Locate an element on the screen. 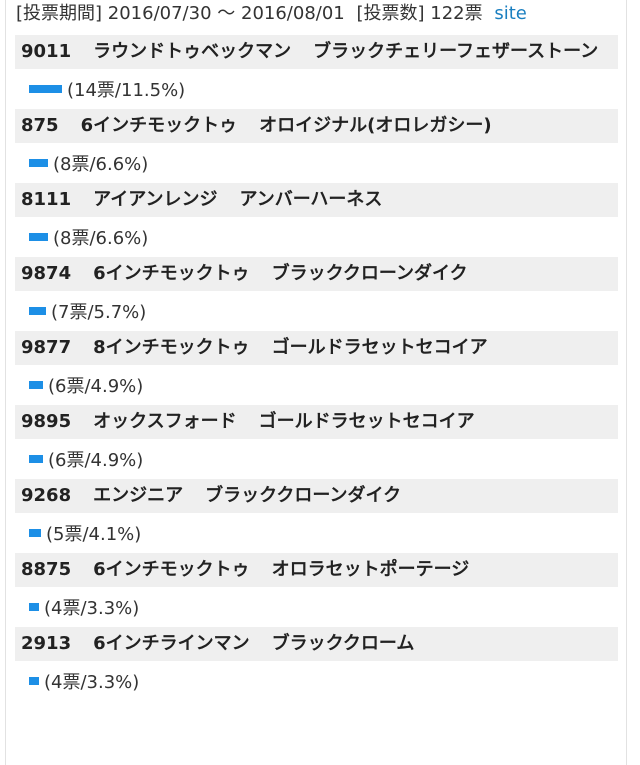 This screenshot has height=765, width=640. item-num: 2913 is located at coordinates (46, 643).